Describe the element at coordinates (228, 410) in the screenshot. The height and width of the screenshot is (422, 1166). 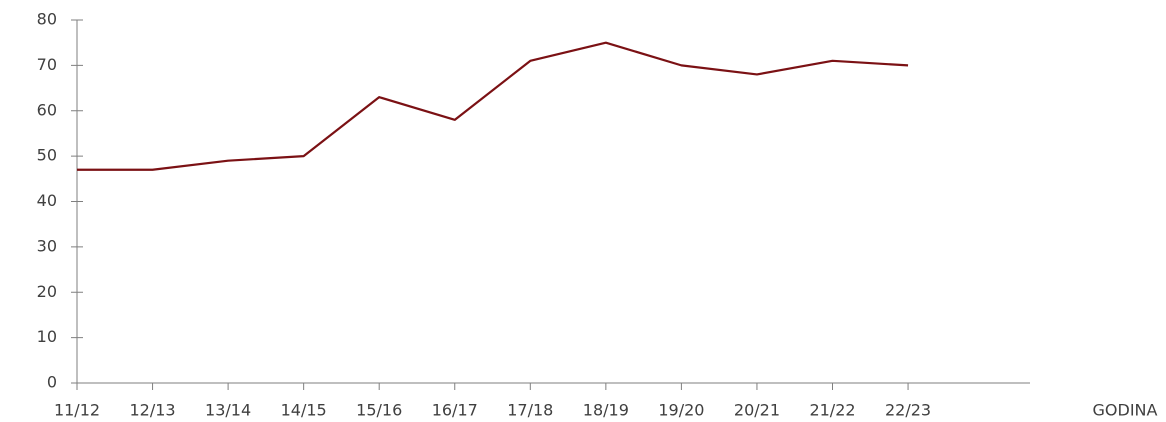
I see `x-tick-label: 13/14` at that location.